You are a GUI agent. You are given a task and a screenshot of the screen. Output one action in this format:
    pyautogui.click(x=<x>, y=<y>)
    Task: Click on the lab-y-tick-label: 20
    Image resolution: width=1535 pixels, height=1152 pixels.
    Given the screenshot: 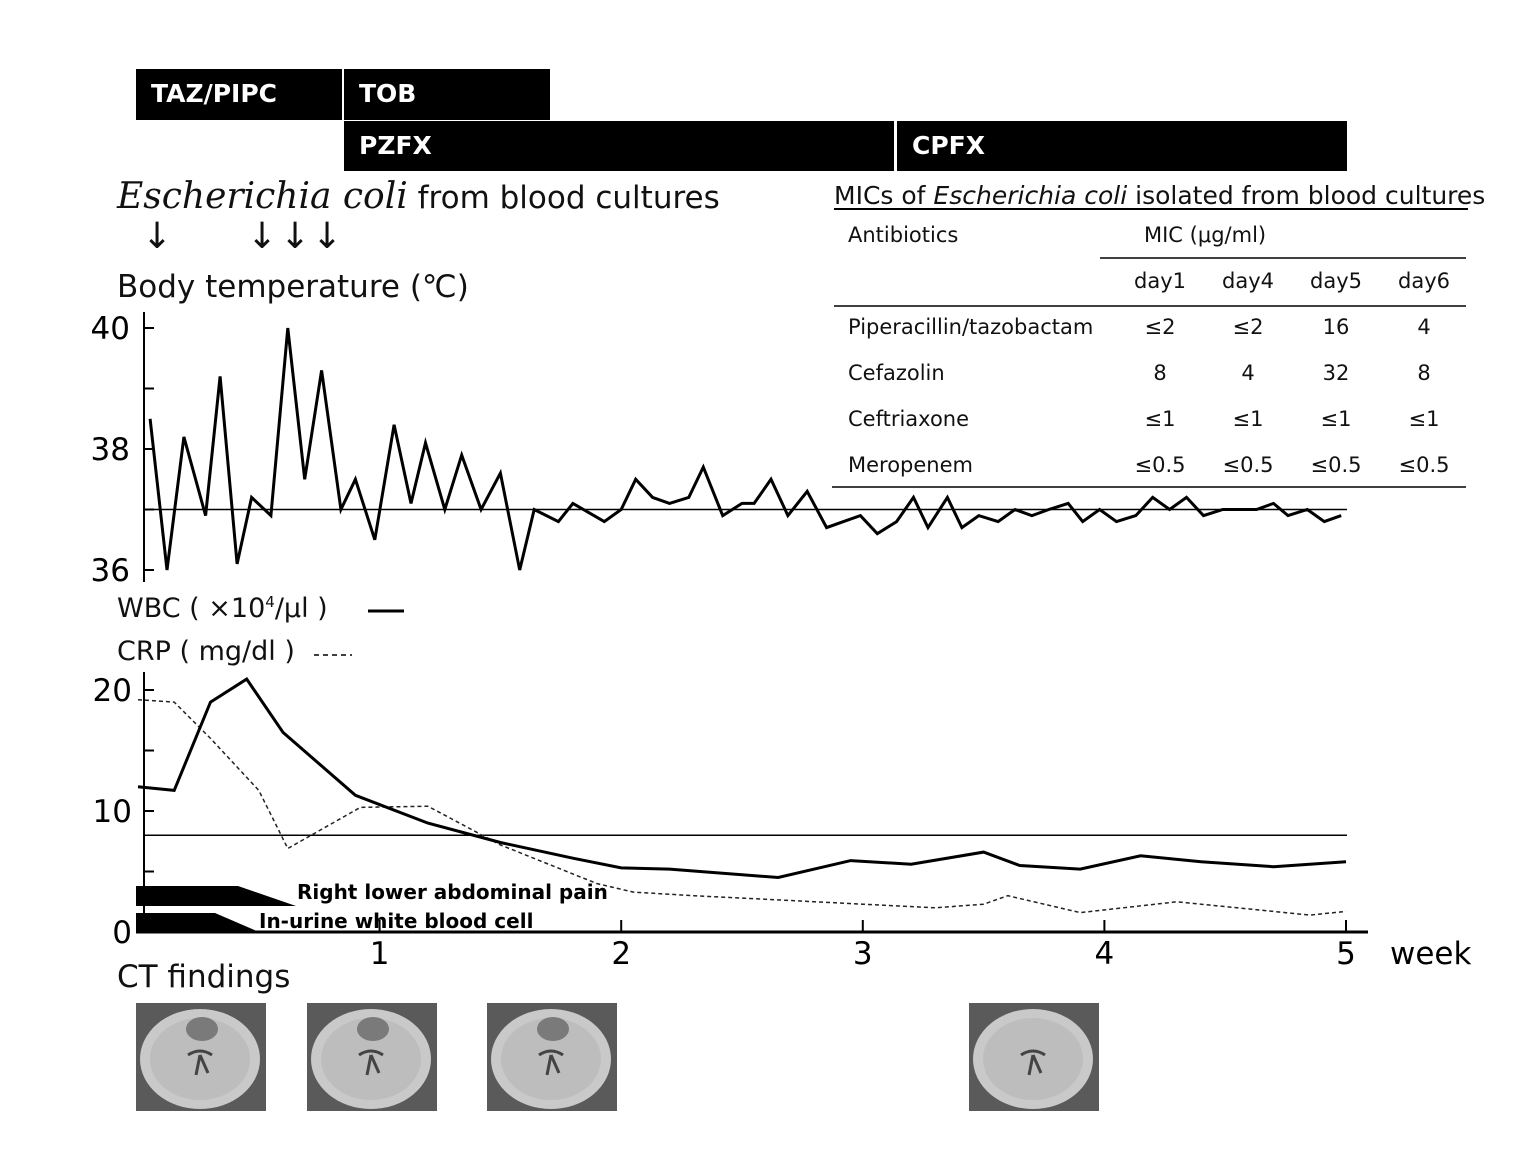 What is the action you would take?
    pyautogui.click(x=112, y=691)
    